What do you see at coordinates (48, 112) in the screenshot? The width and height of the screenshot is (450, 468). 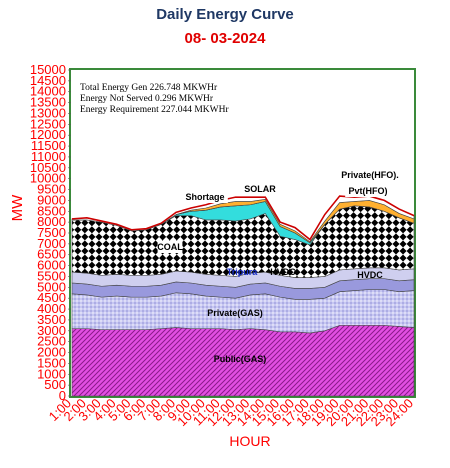 I see `y-tick-label: 13000` at bounding box center [48, 112].